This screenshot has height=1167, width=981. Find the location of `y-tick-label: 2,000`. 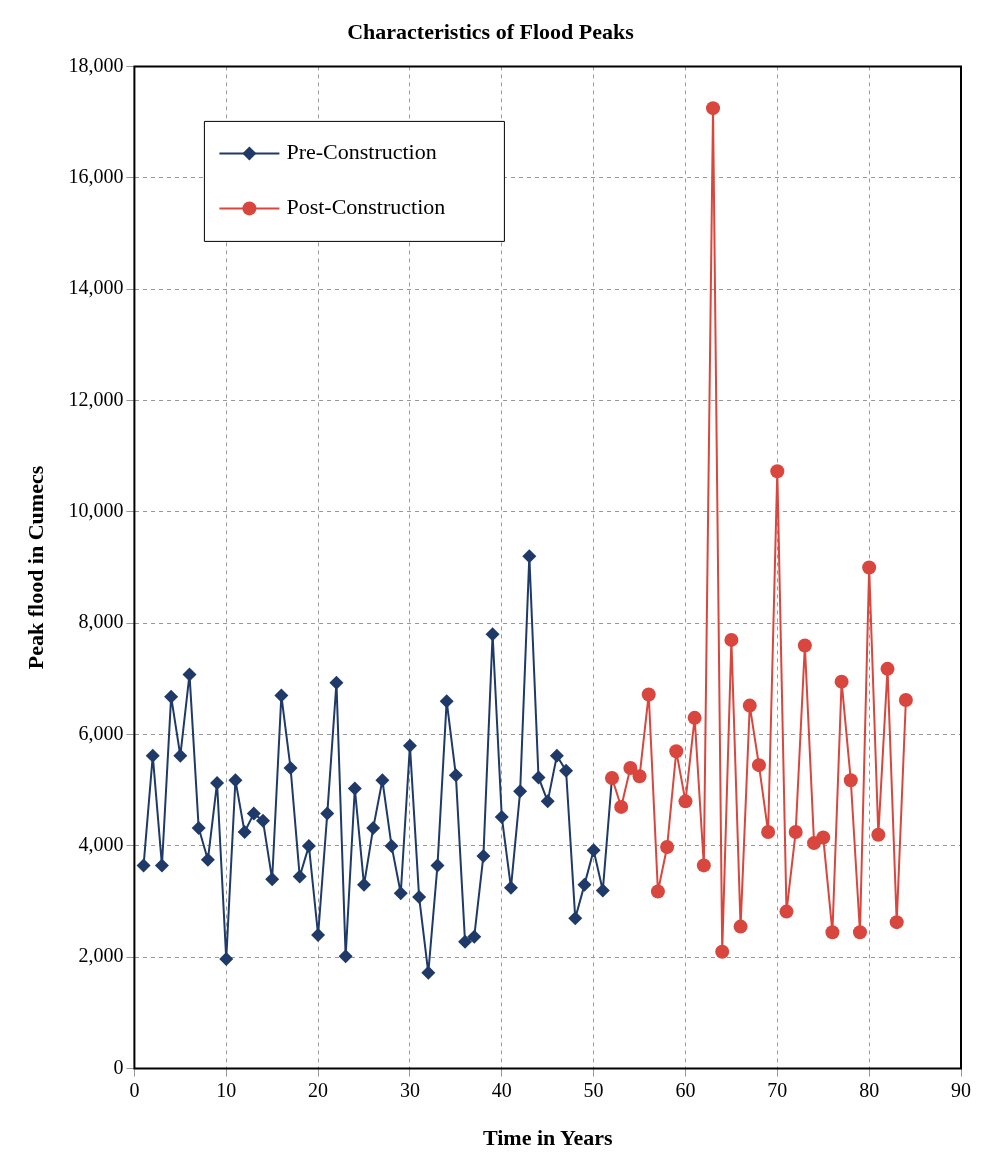

y-tick-label: 2,000 is located at coordinates (101, 955).